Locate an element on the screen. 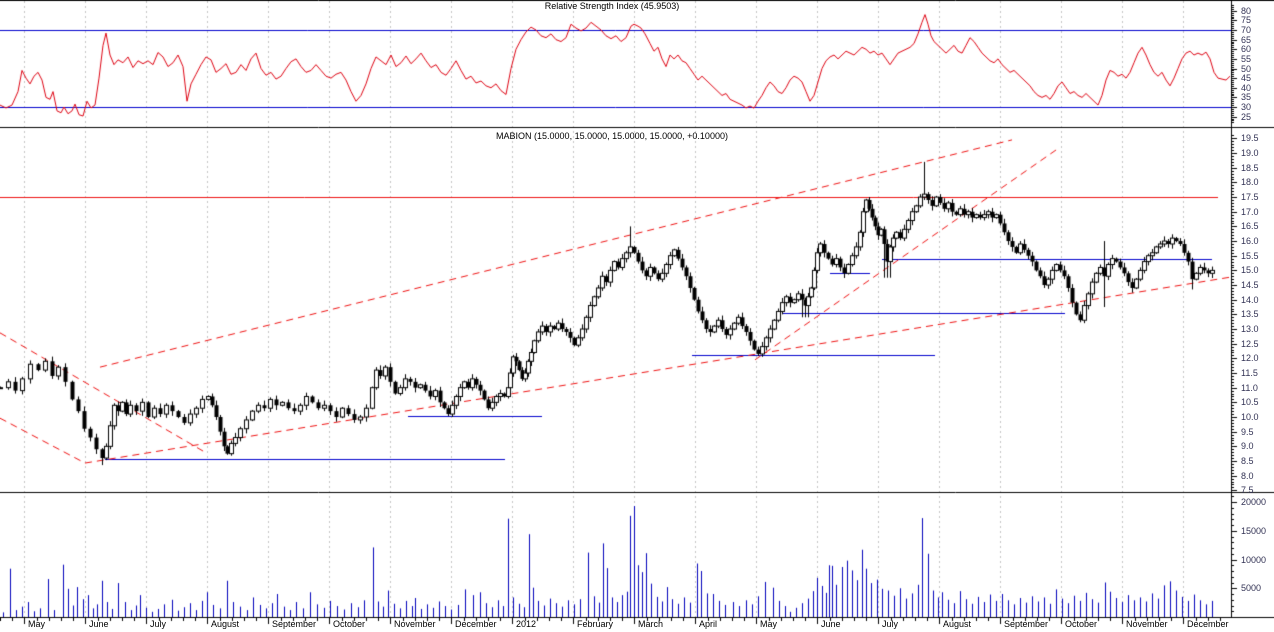  rsi-axis-label: 30 is located at coordinates (1246, 107).